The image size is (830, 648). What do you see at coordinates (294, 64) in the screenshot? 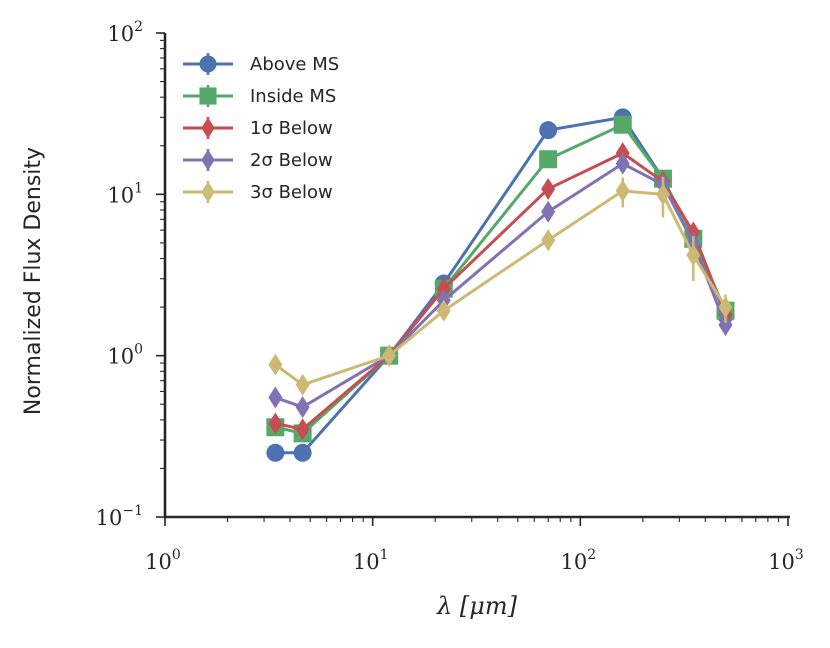
I see `legend-label: Above MS` at bounding box center [294, 64].